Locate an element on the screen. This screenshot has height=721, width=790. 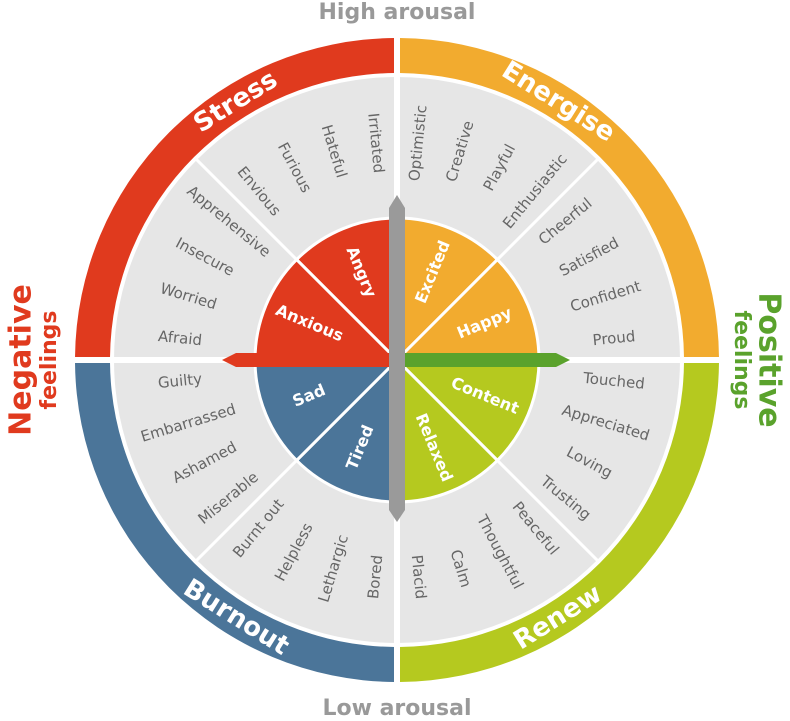
positive-label: Positive is located at coordinates (769, 359).